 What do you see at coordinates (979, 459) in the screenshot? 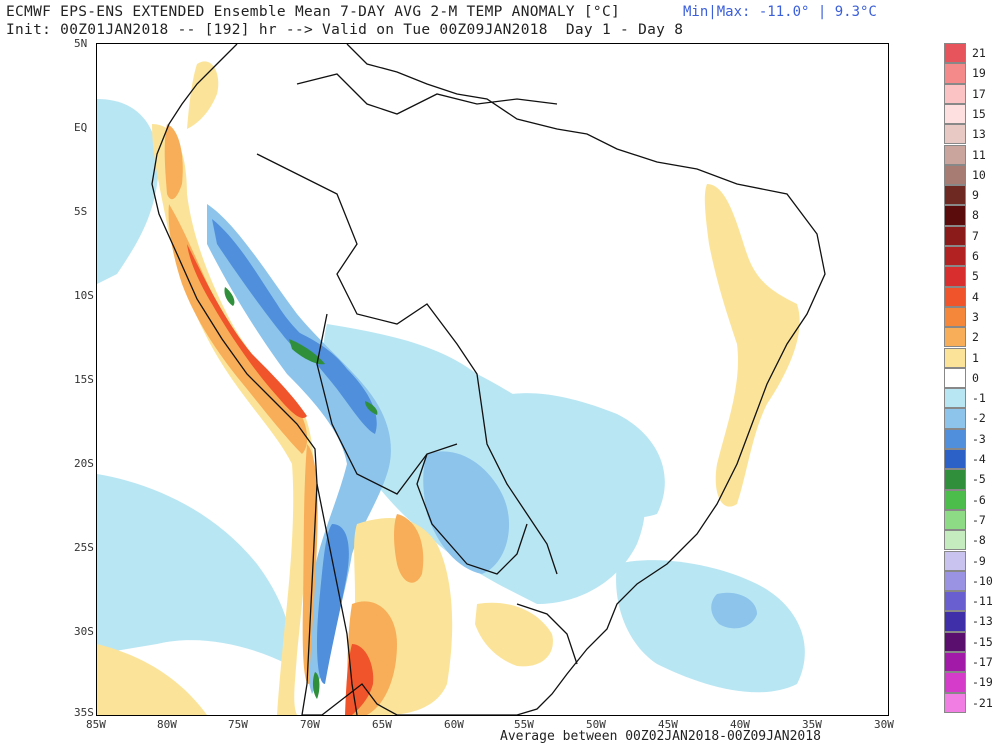
I see `legend-label: -4` at bounding box center [979, 459].